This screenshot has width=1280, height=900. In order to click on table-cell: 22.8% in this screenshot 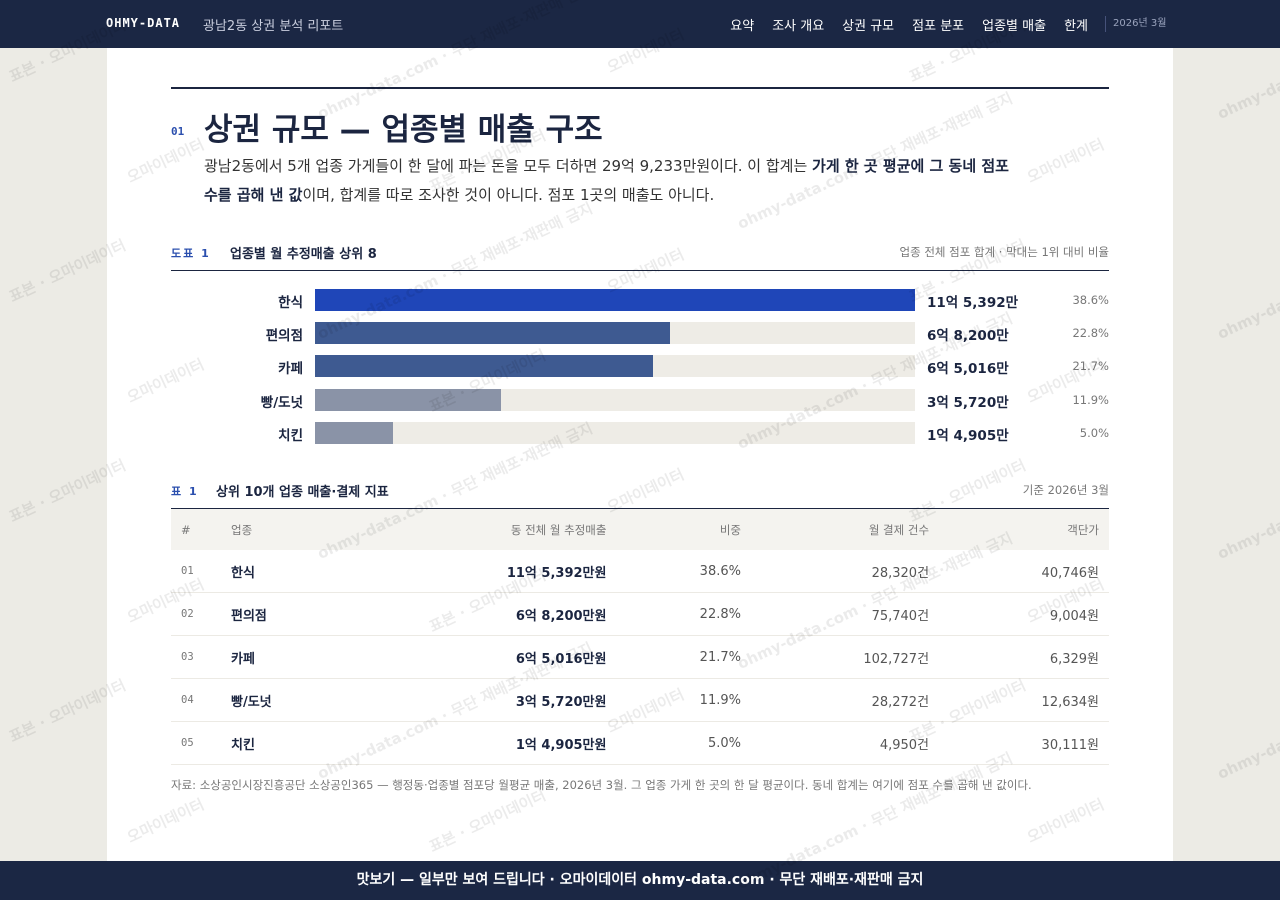, I will do `click(683, 614)`.